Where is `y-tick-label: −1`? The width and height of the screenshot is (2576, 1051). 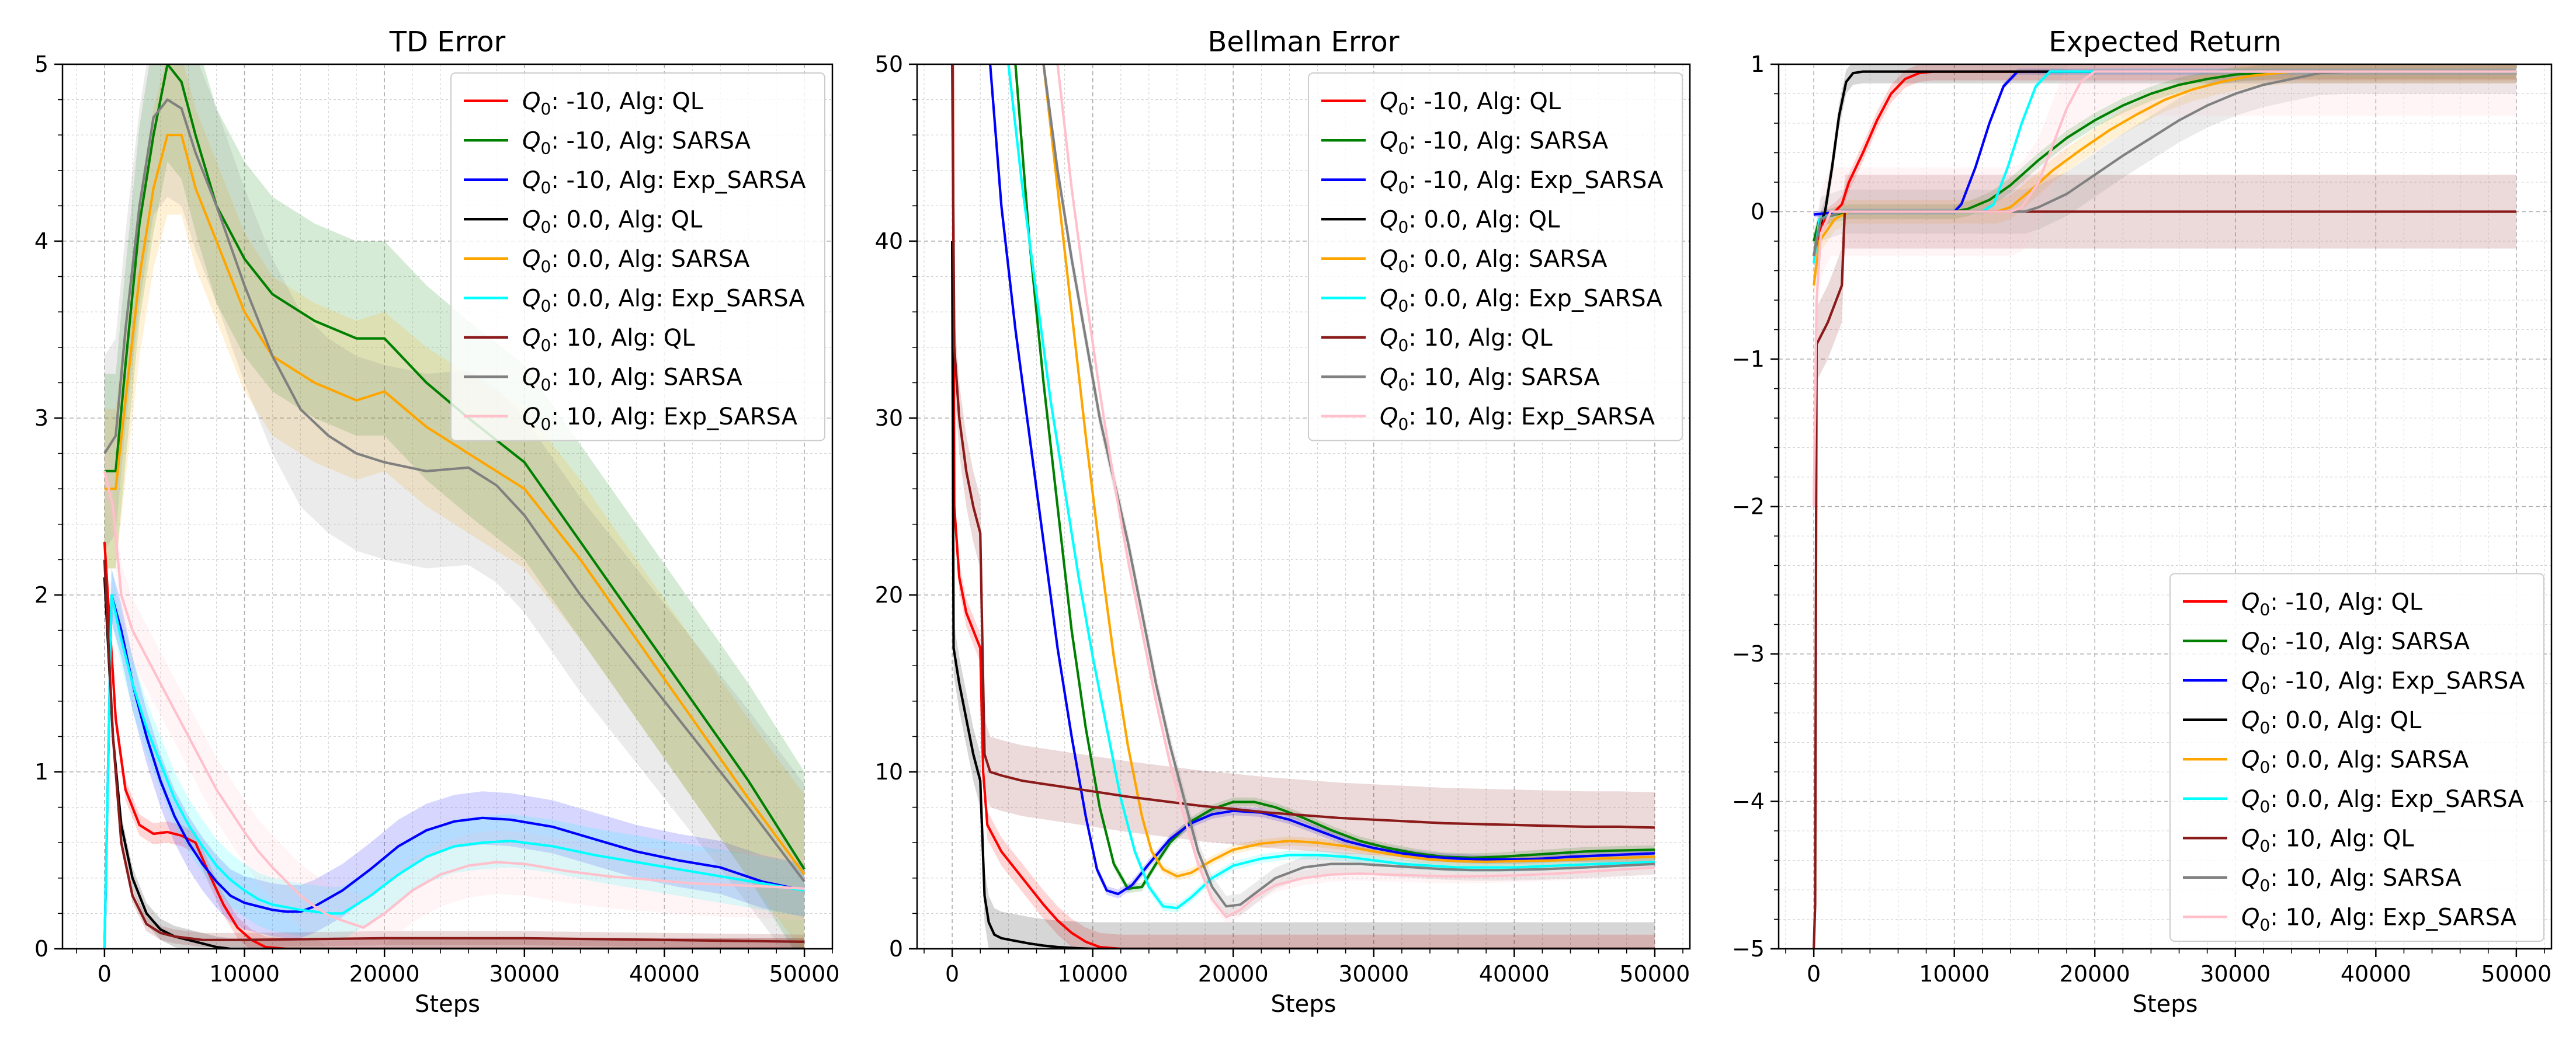 y-tick-label: −1 is located at coordinates (1748, 359).